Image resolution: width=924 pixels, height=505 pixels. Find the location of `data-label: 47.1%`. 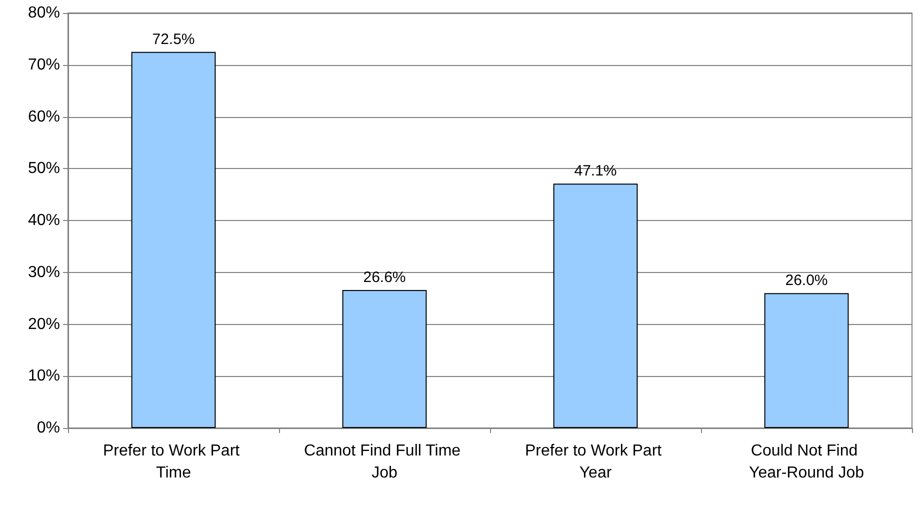

data-label: 47.1% is located at coordinates (595, 171).